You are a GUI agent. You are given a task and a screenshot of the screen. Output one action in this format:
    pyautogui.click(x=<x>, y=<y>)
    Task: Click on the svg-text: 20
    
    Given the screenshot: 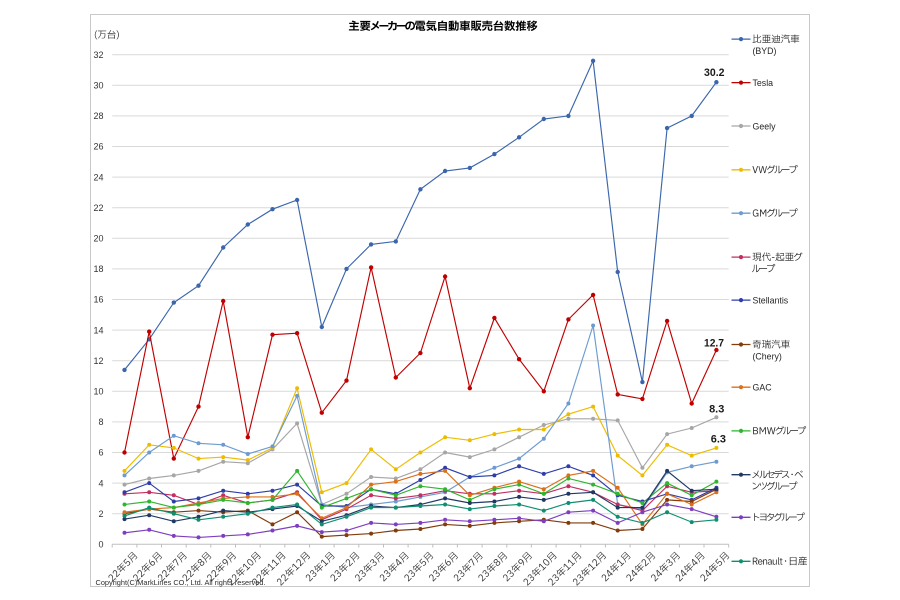 What is the action you would take?
    pyautogui.click(x=98, y=239)
    